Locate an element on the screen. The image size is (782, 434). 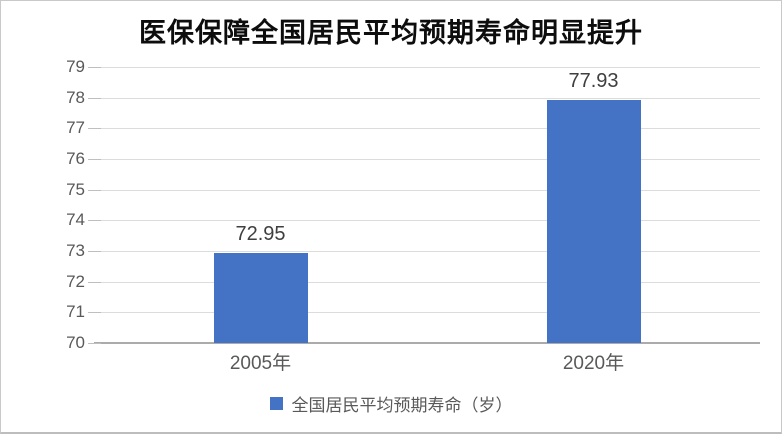
legend: 全国居民平均预期寿命（岁） is located at coordinates (391, 403).